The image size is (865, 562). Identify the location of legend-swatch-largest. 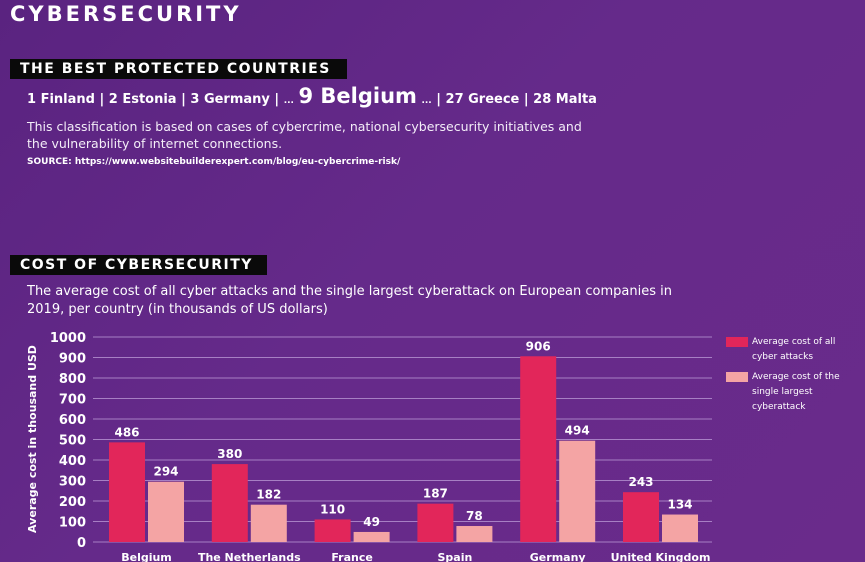
(737, 377).